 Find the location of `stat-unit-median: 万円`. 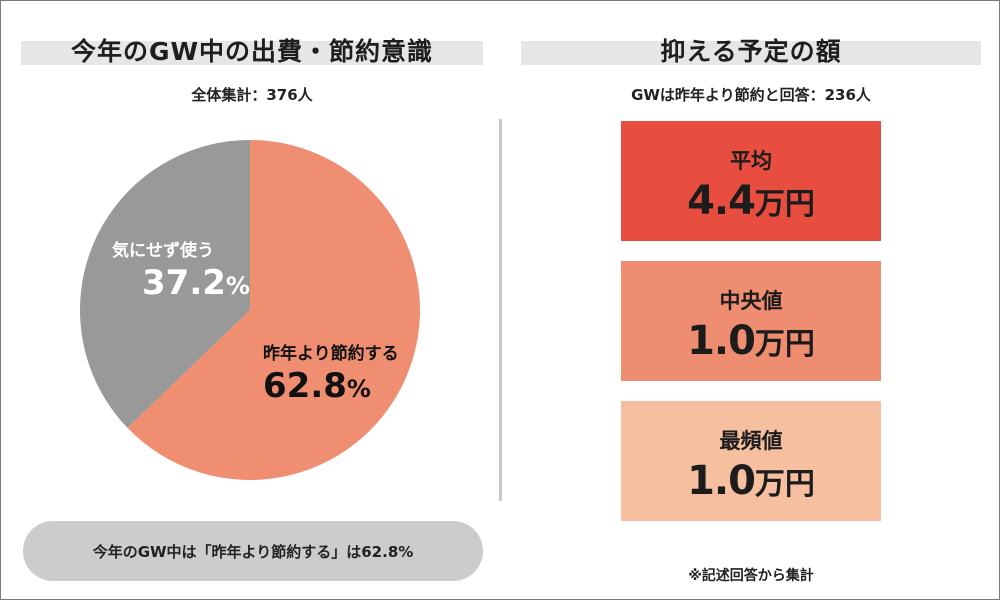

stat-unit-median: 万円 is located at coordinates (784, 344).